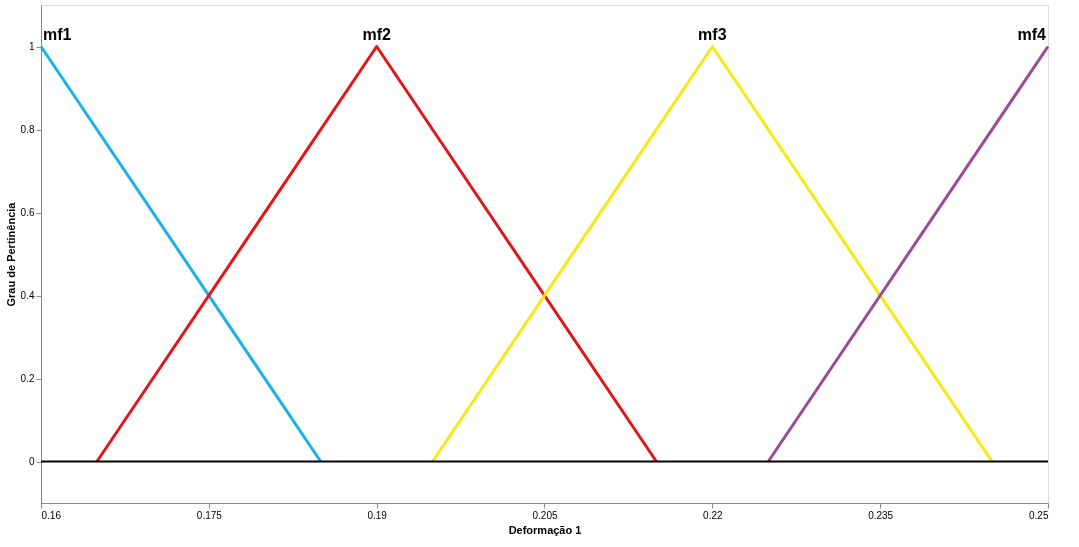  I want to click on x-tick-label: 0.16, so click(51, 515).